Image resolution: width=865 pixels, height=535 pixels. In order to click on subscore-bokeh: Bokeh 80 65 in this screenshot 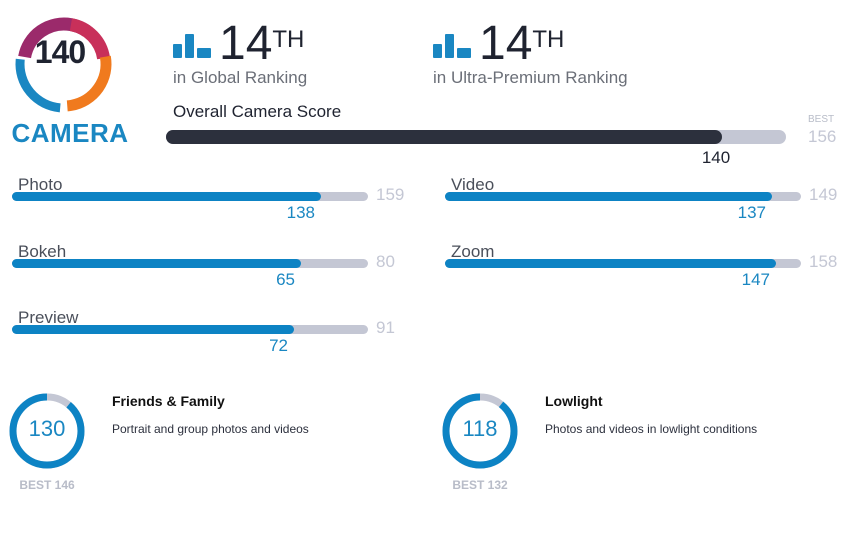, I will do `click(217, 272)`.